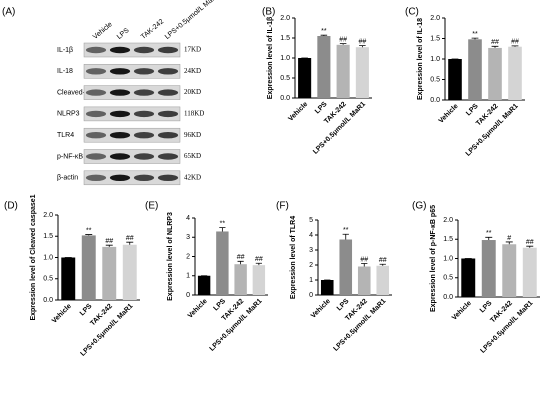 The height and width of the screenshot is (397, 550). I want to click on panel-label: (C), so click(412, 12).